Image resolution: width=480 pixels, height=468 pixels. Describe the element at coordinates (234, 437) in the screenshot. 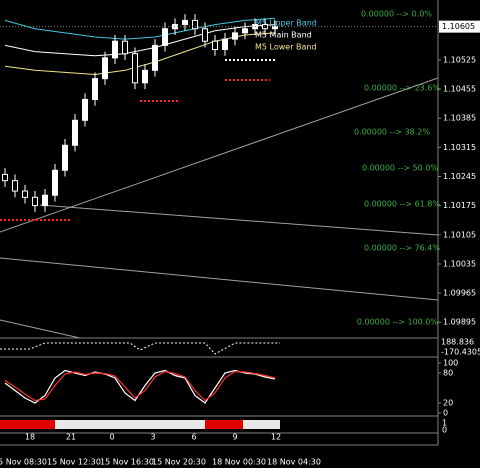

I see `hour-label: 9` at that location.